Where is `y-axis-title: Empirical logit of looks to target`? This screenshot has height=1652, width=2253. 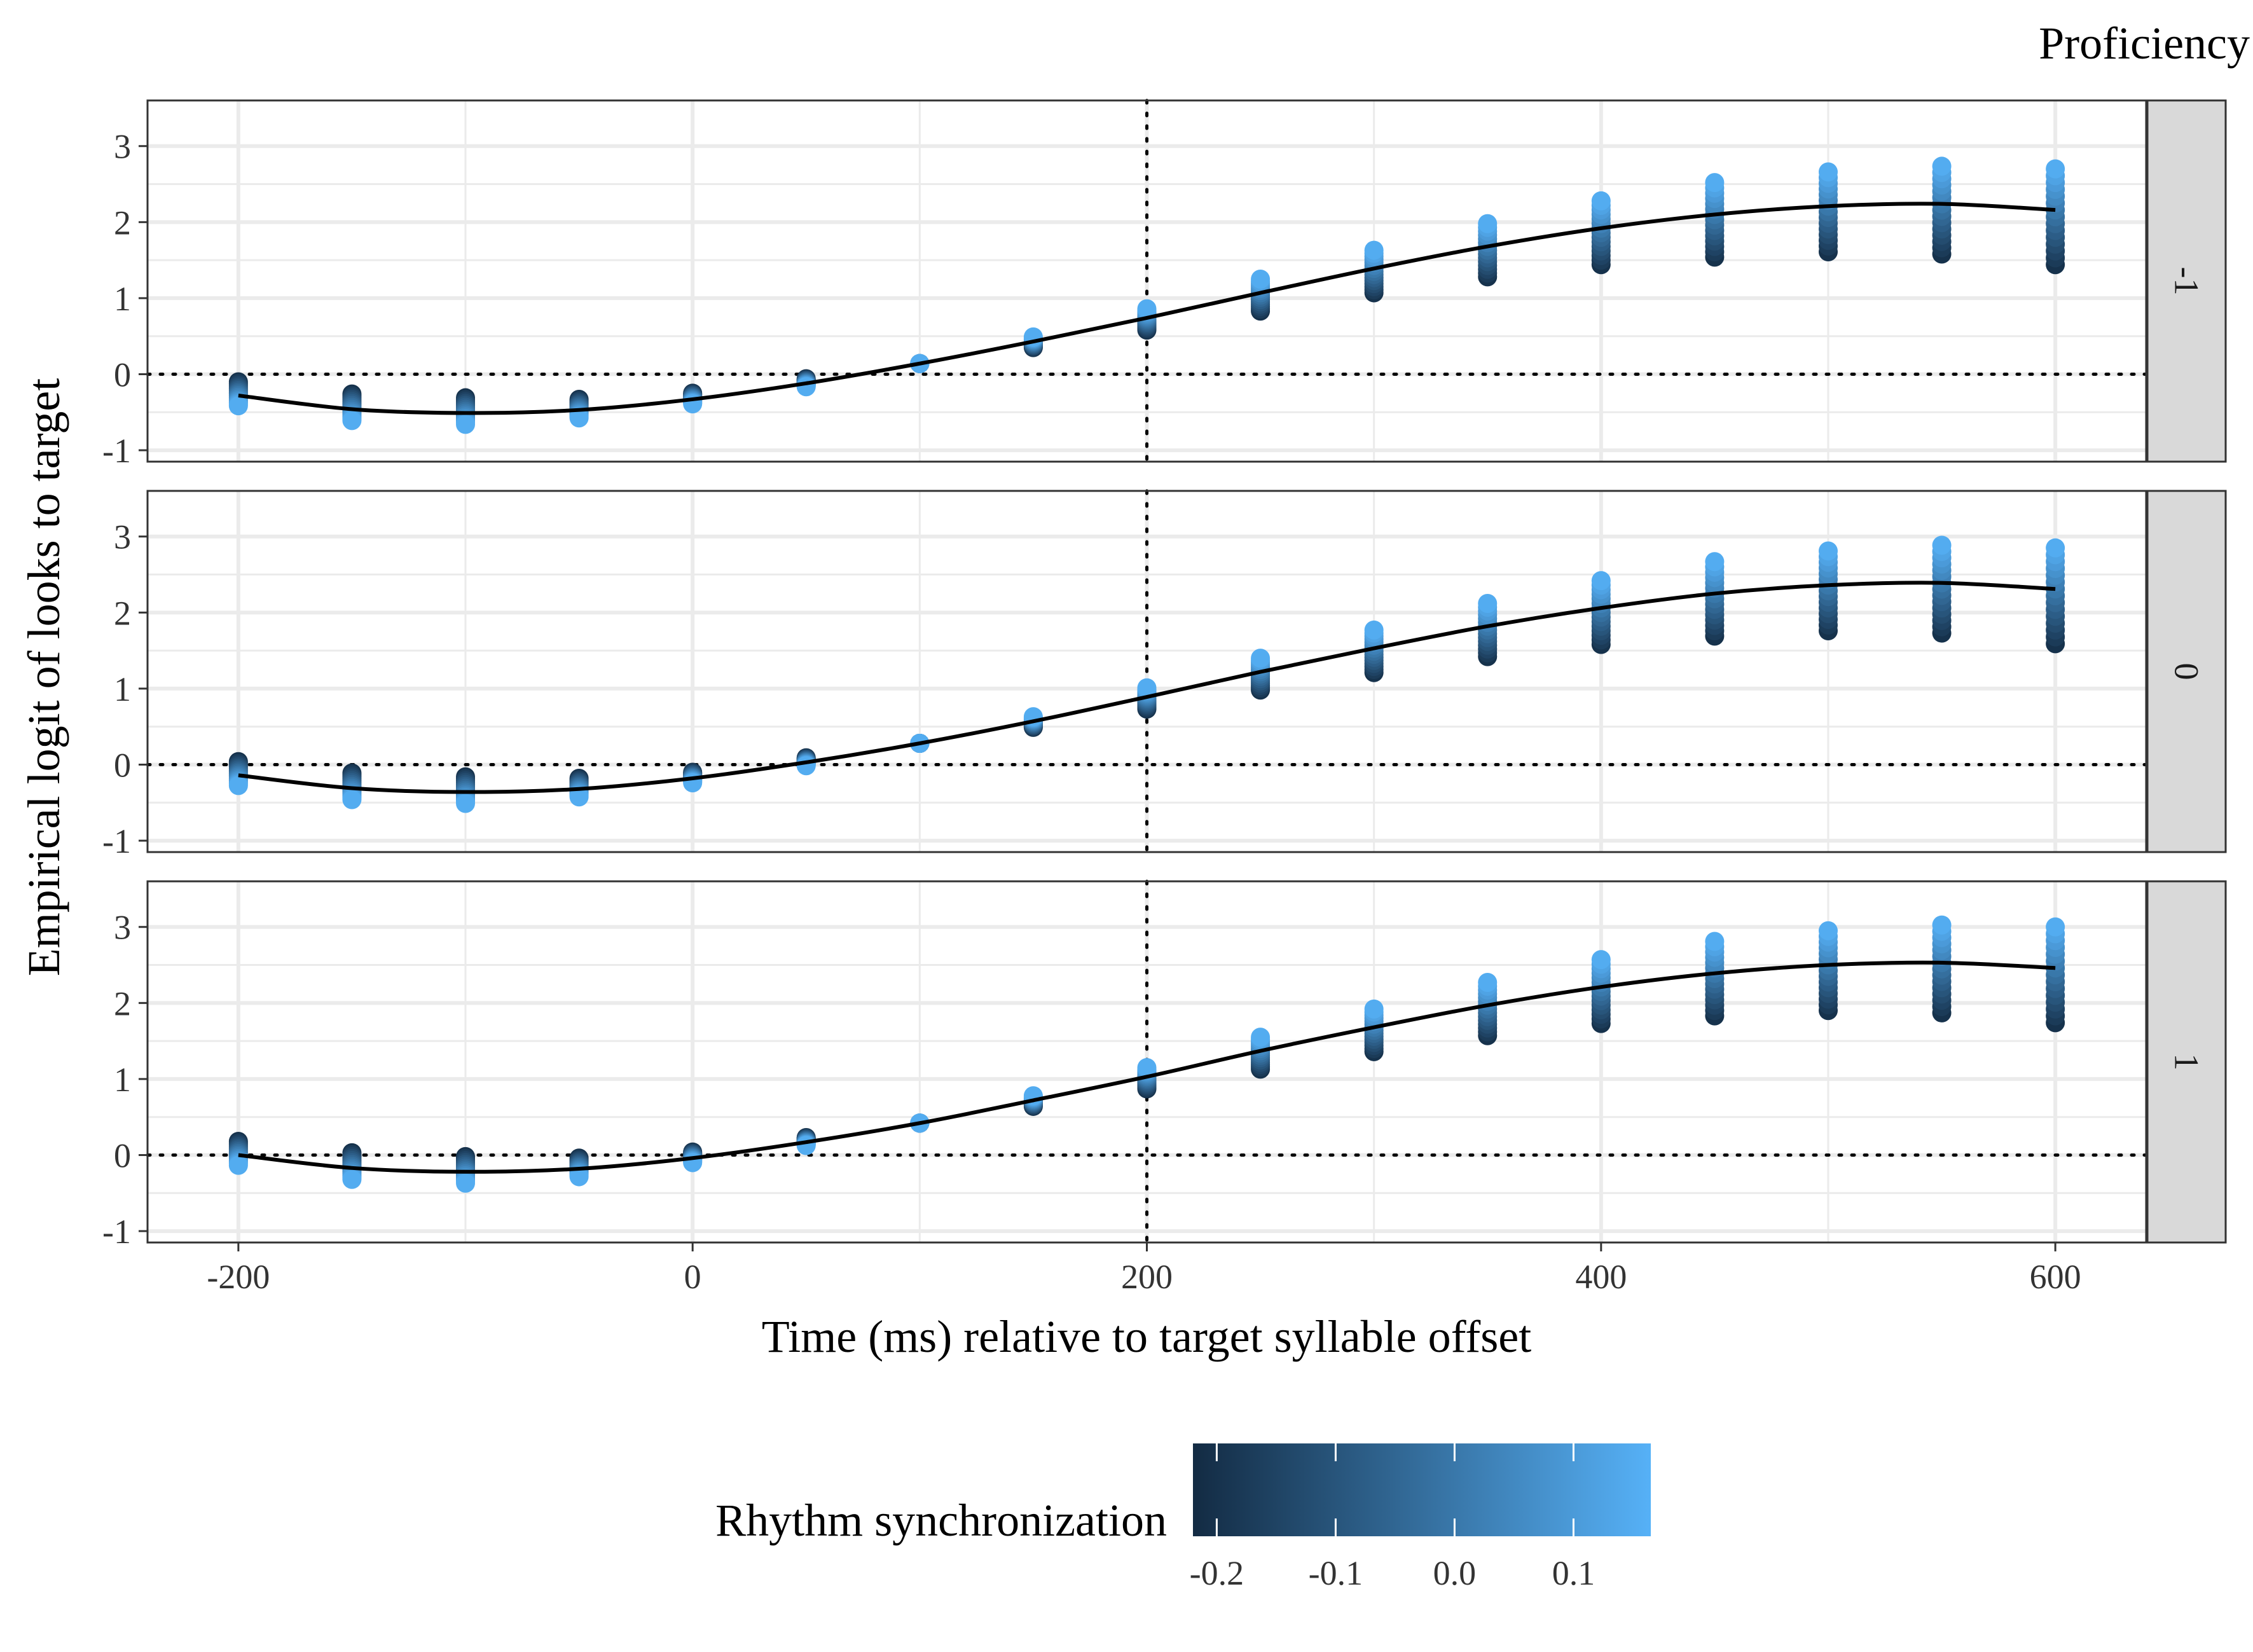
y-axis-title: Empirical logit of looks to target is located at coordinates (43, 677).